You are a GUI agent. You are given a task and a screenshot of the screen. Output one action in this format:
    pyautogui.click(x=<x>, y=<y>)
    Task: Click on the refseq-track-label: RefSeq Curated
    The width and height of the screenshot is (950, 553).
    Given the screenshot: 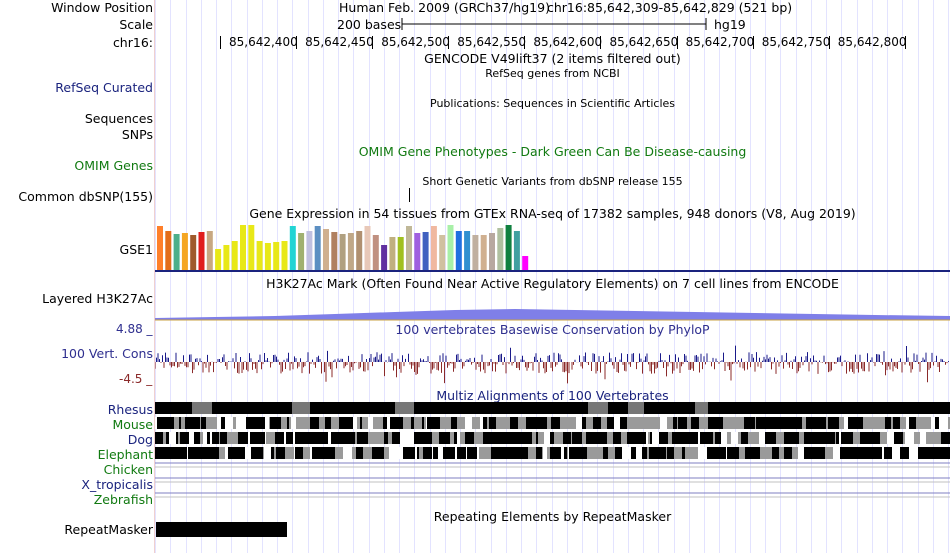 What is the action you would take?
    pyautogui.click(x=104, y=87)
    